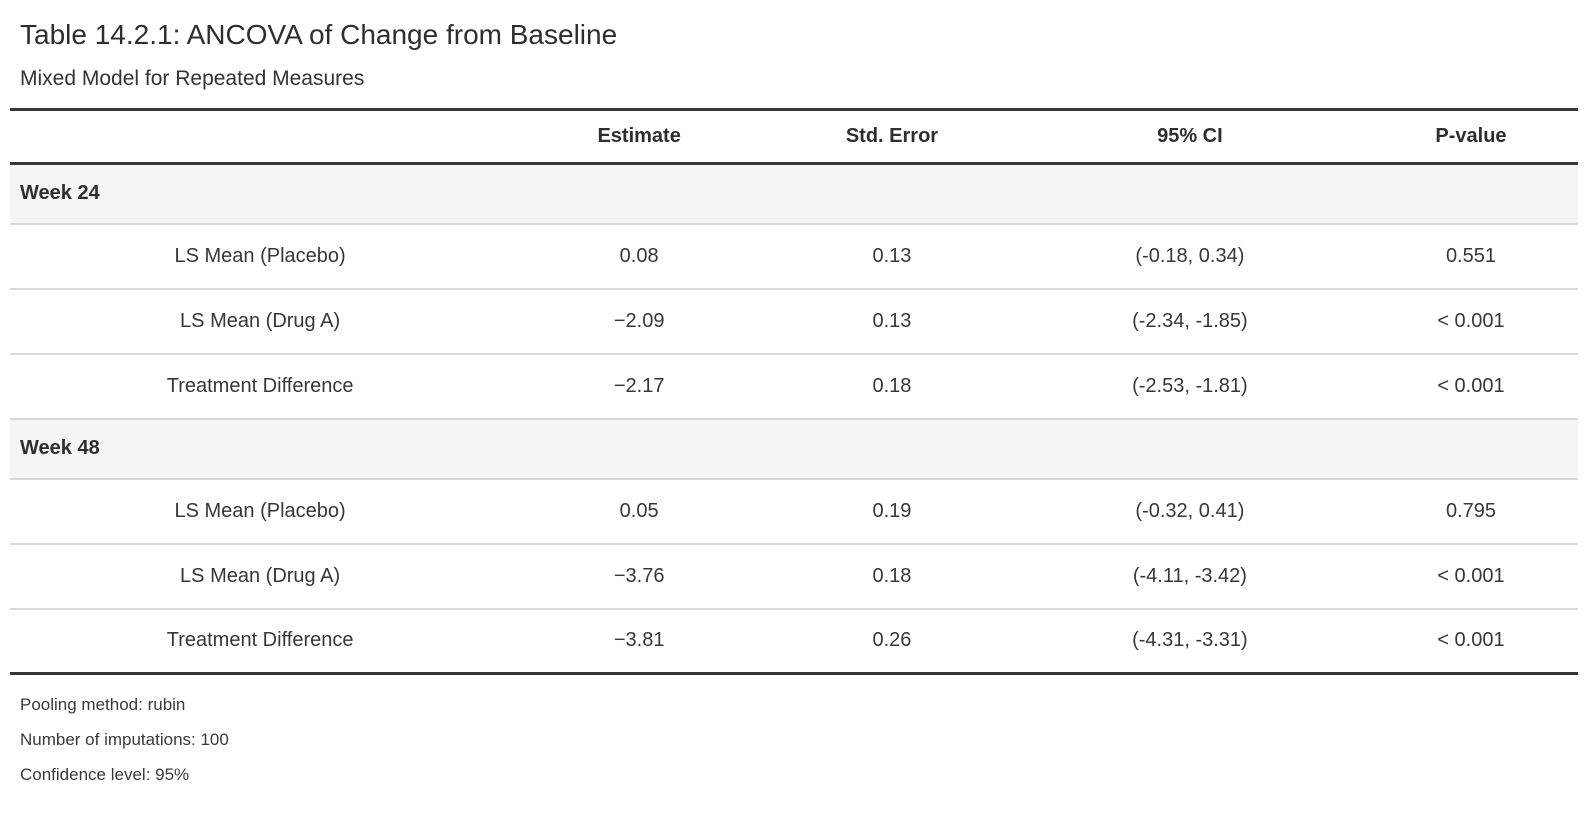 This screenshot has height=838, width=1588. What do you see at coordinates (639, 321) in the screenshot?
I see `estimate-cell: −2.09` at bounding box center [639, 321].